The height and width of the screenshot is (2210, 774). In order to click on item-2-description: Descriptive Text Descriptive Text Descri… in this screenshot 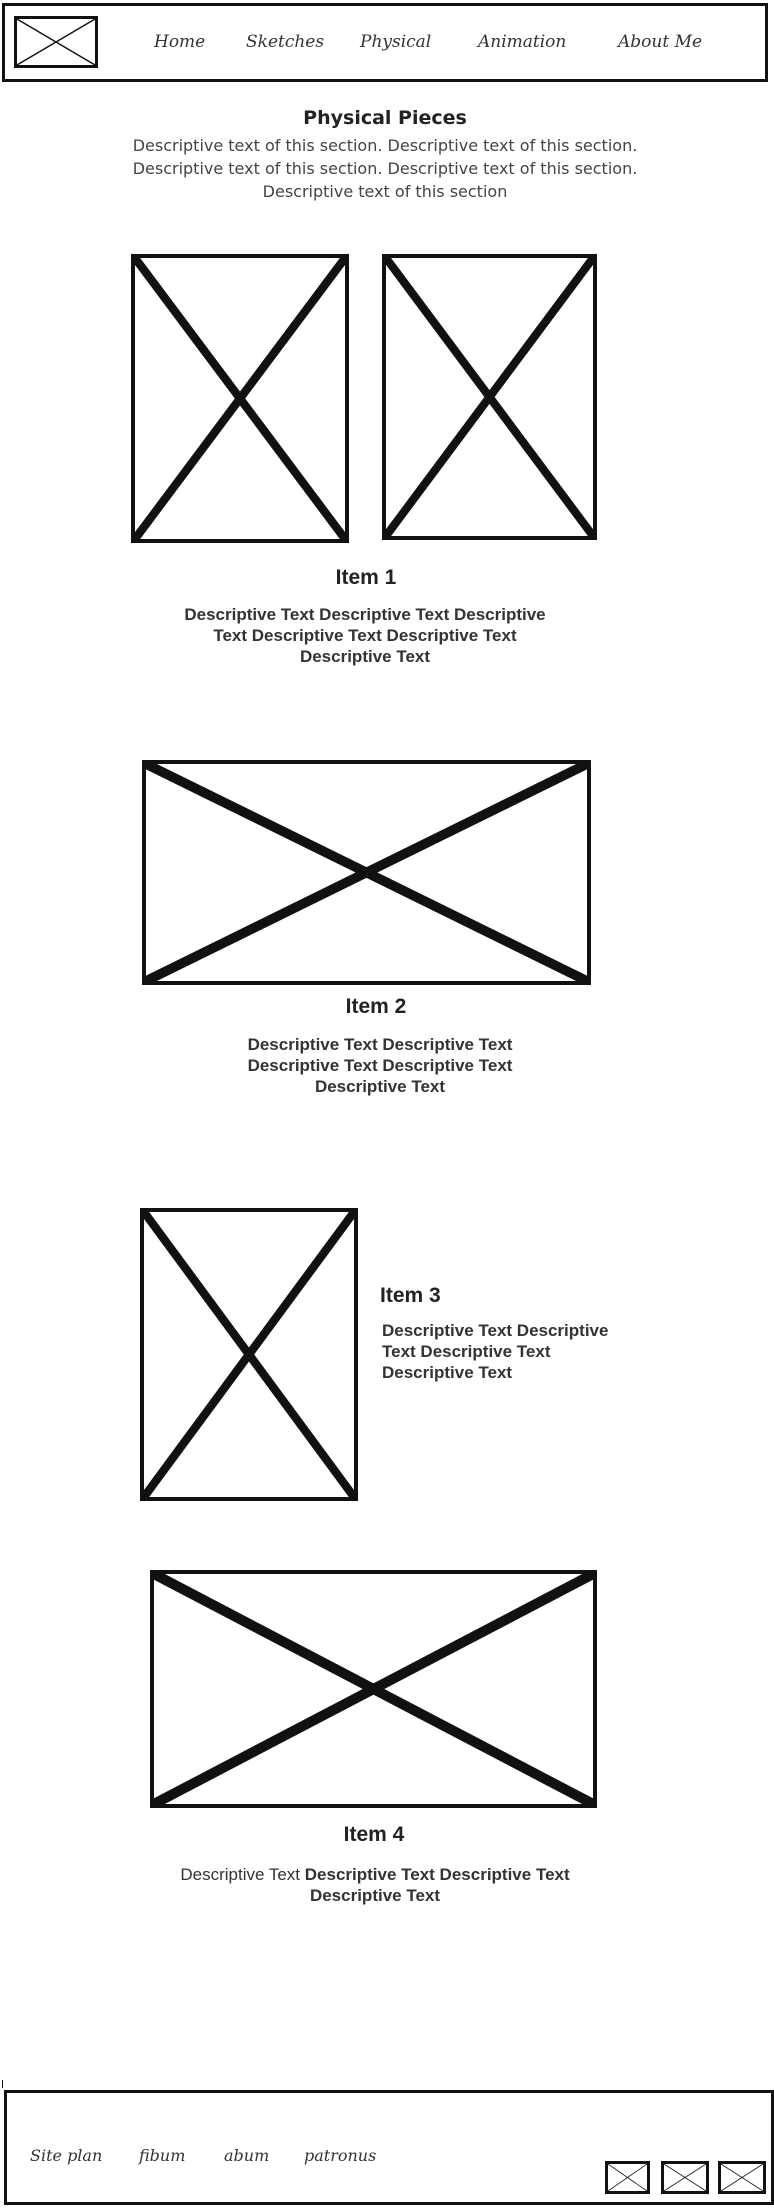, I will do `click(380, 1065)`.